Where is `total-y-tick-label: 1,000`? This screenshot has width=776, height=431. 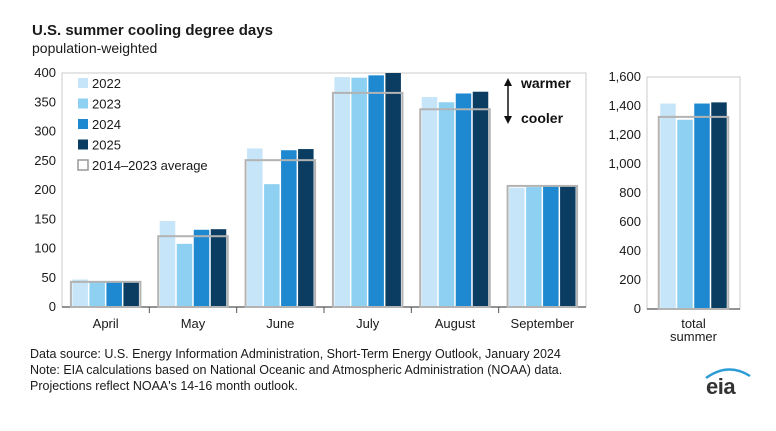 total-y-tick-label: 1,000 is located at coordinates (624, 163).